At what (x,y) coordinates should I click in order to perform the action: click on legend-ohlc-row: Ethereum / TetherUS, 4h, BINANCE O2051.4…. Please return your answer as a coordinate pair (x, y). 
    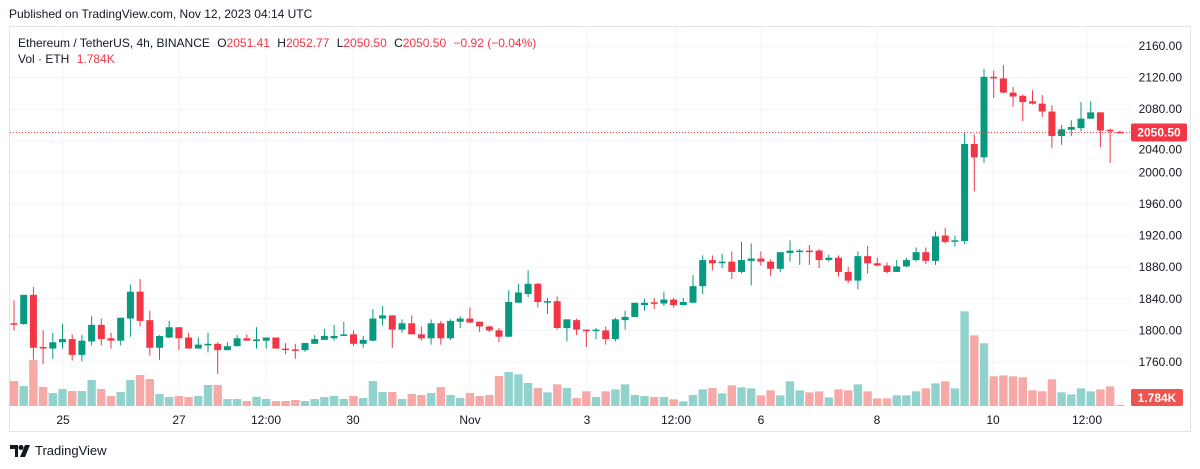
    Looking at the image, I should click on (279, 43).